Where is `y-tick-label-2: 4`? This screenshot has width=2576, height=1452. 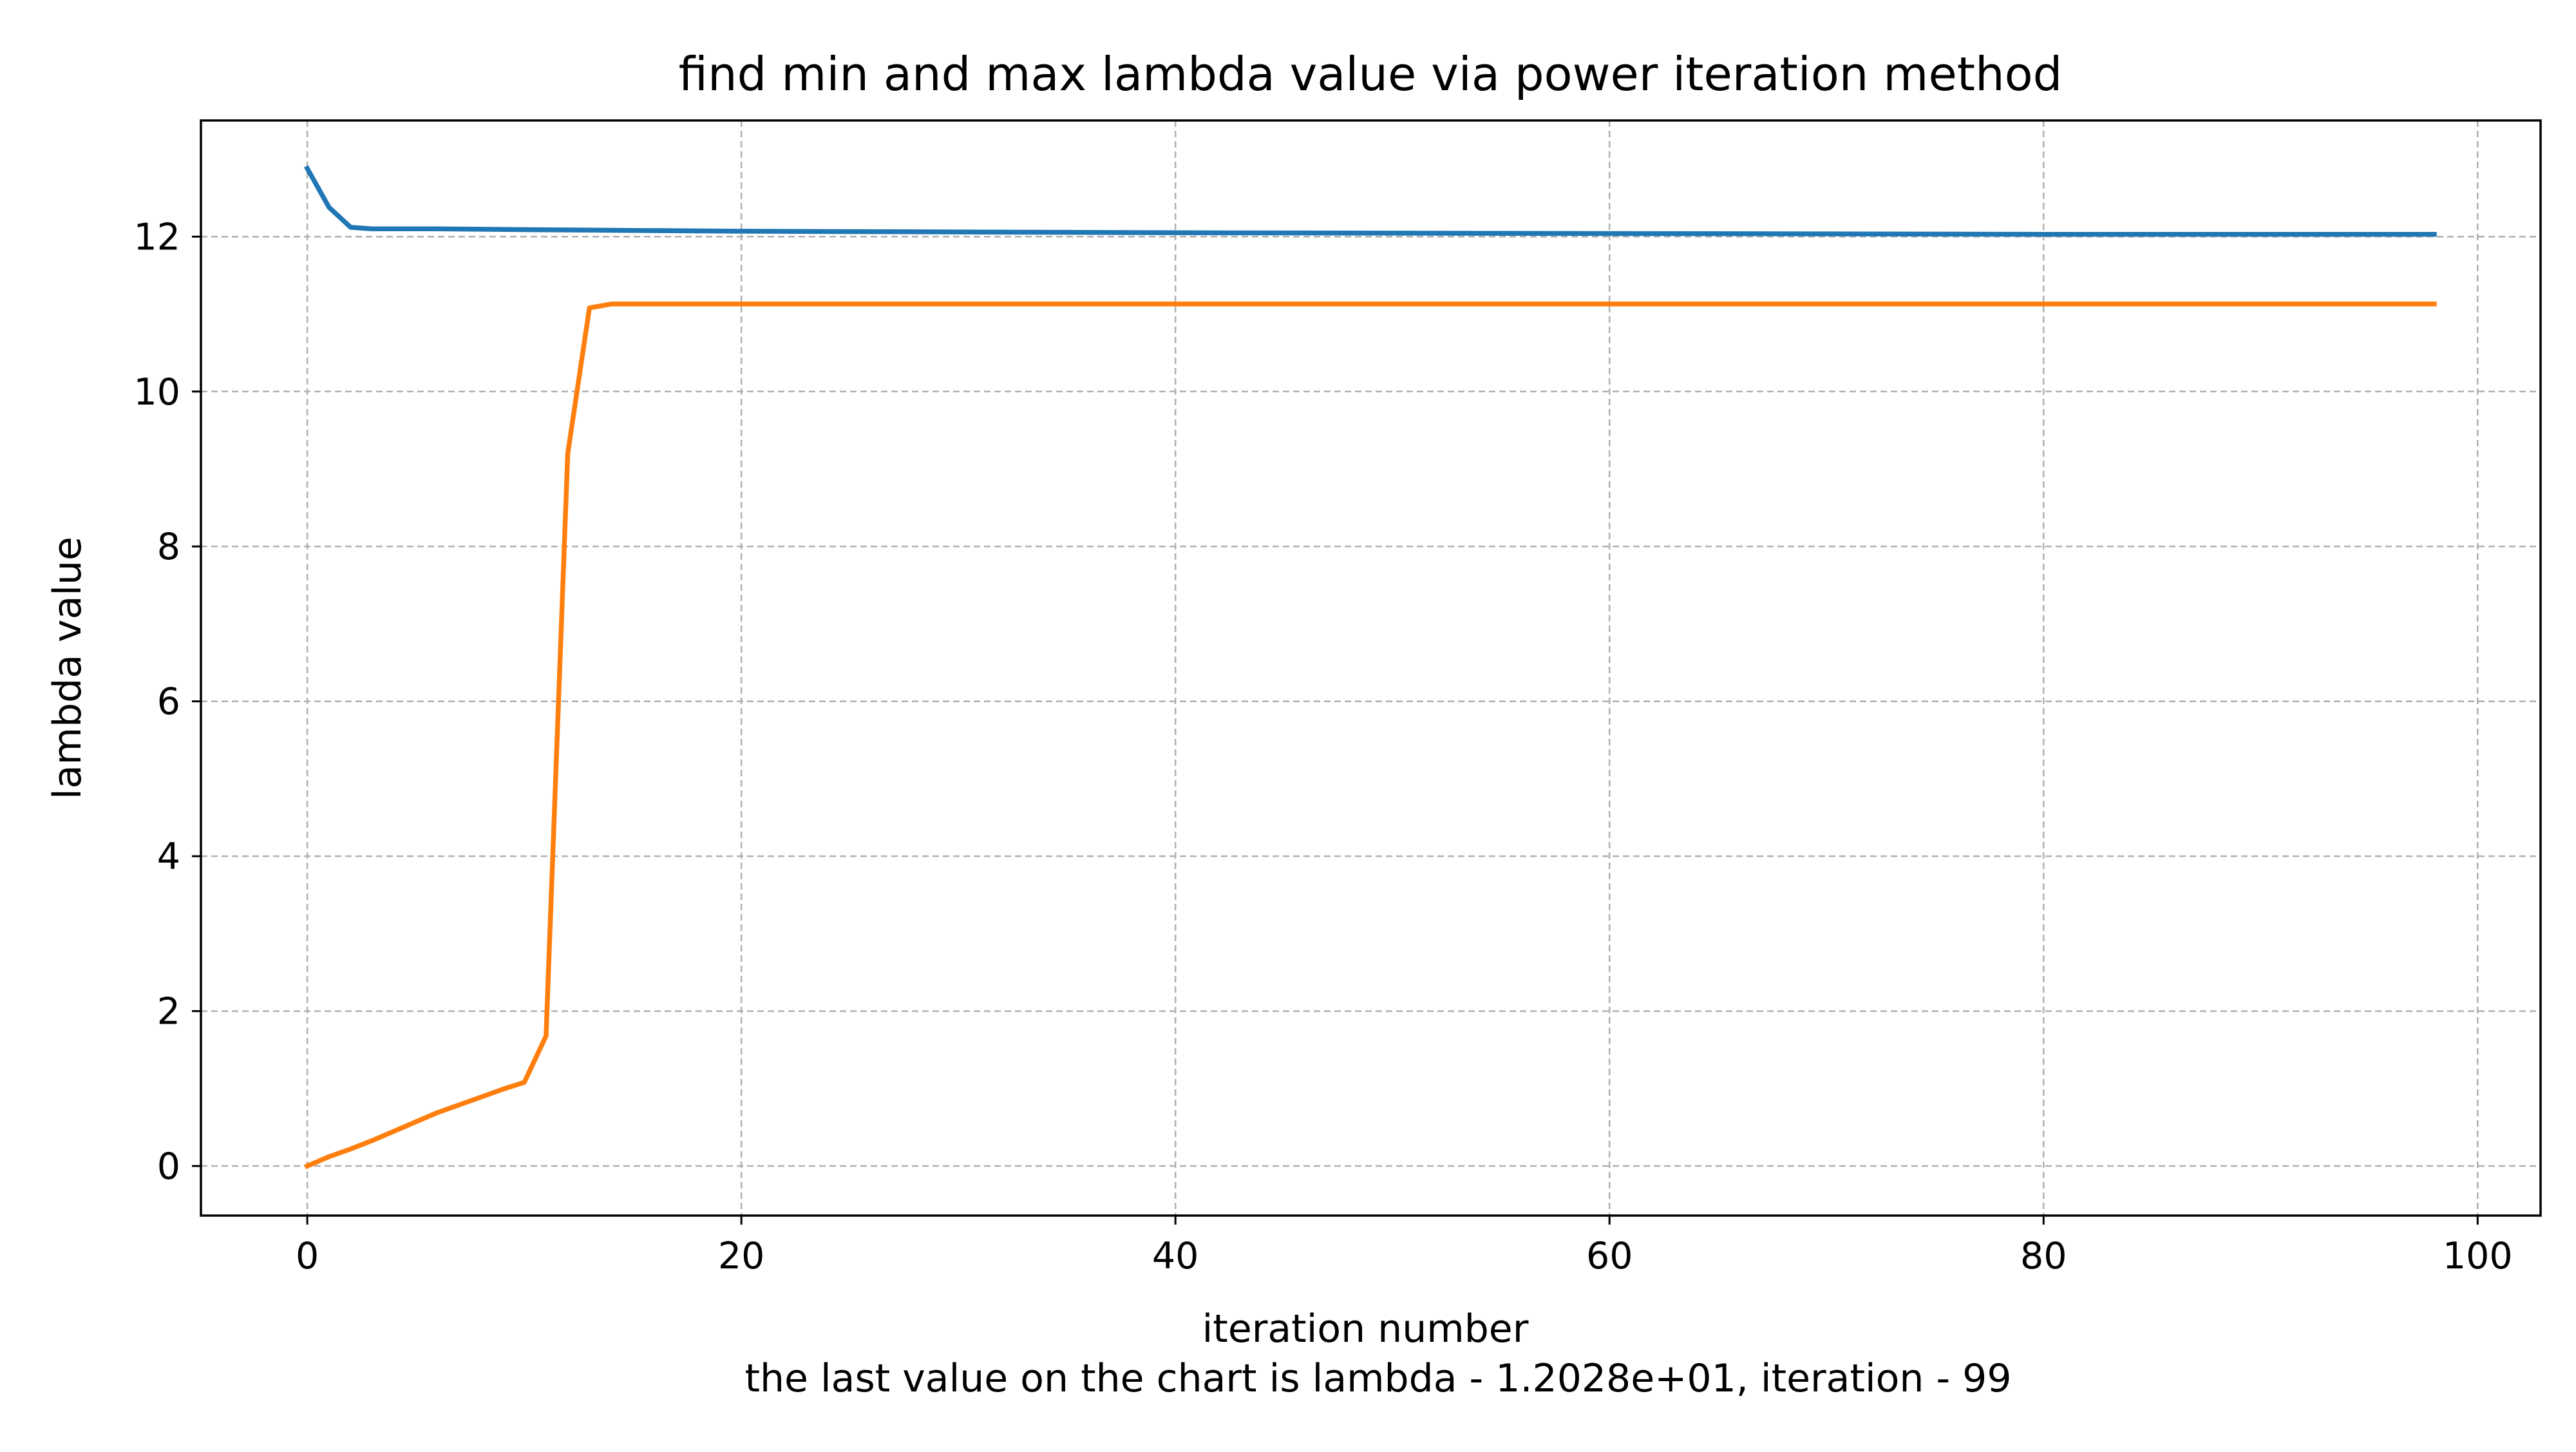
y-tick-label-2: 4 is located at coordinates (168, 857).